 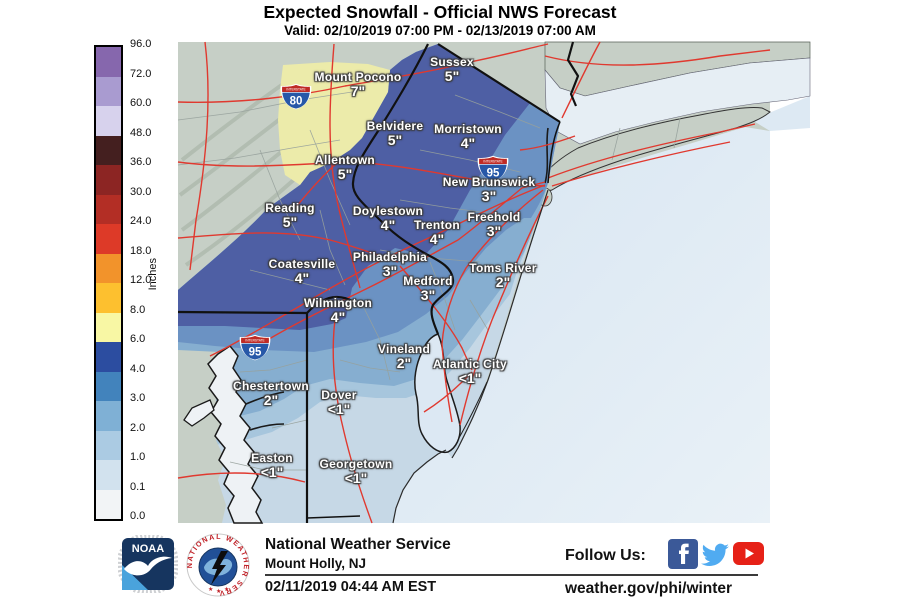 What do you see at coordinates (358, 85) in the screenshot?
I see `city-label: Mount Pocono 7"` at bounding box center [358, 85].